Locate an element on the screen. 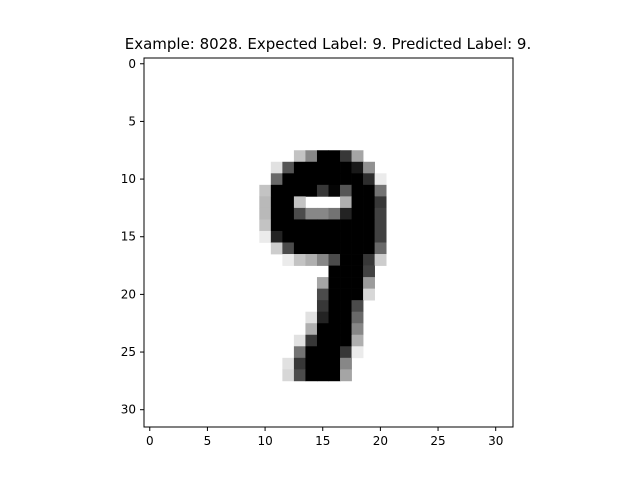  y-axis: 0 5 10 15 20 25 30 is located at coordinates (132, 237).